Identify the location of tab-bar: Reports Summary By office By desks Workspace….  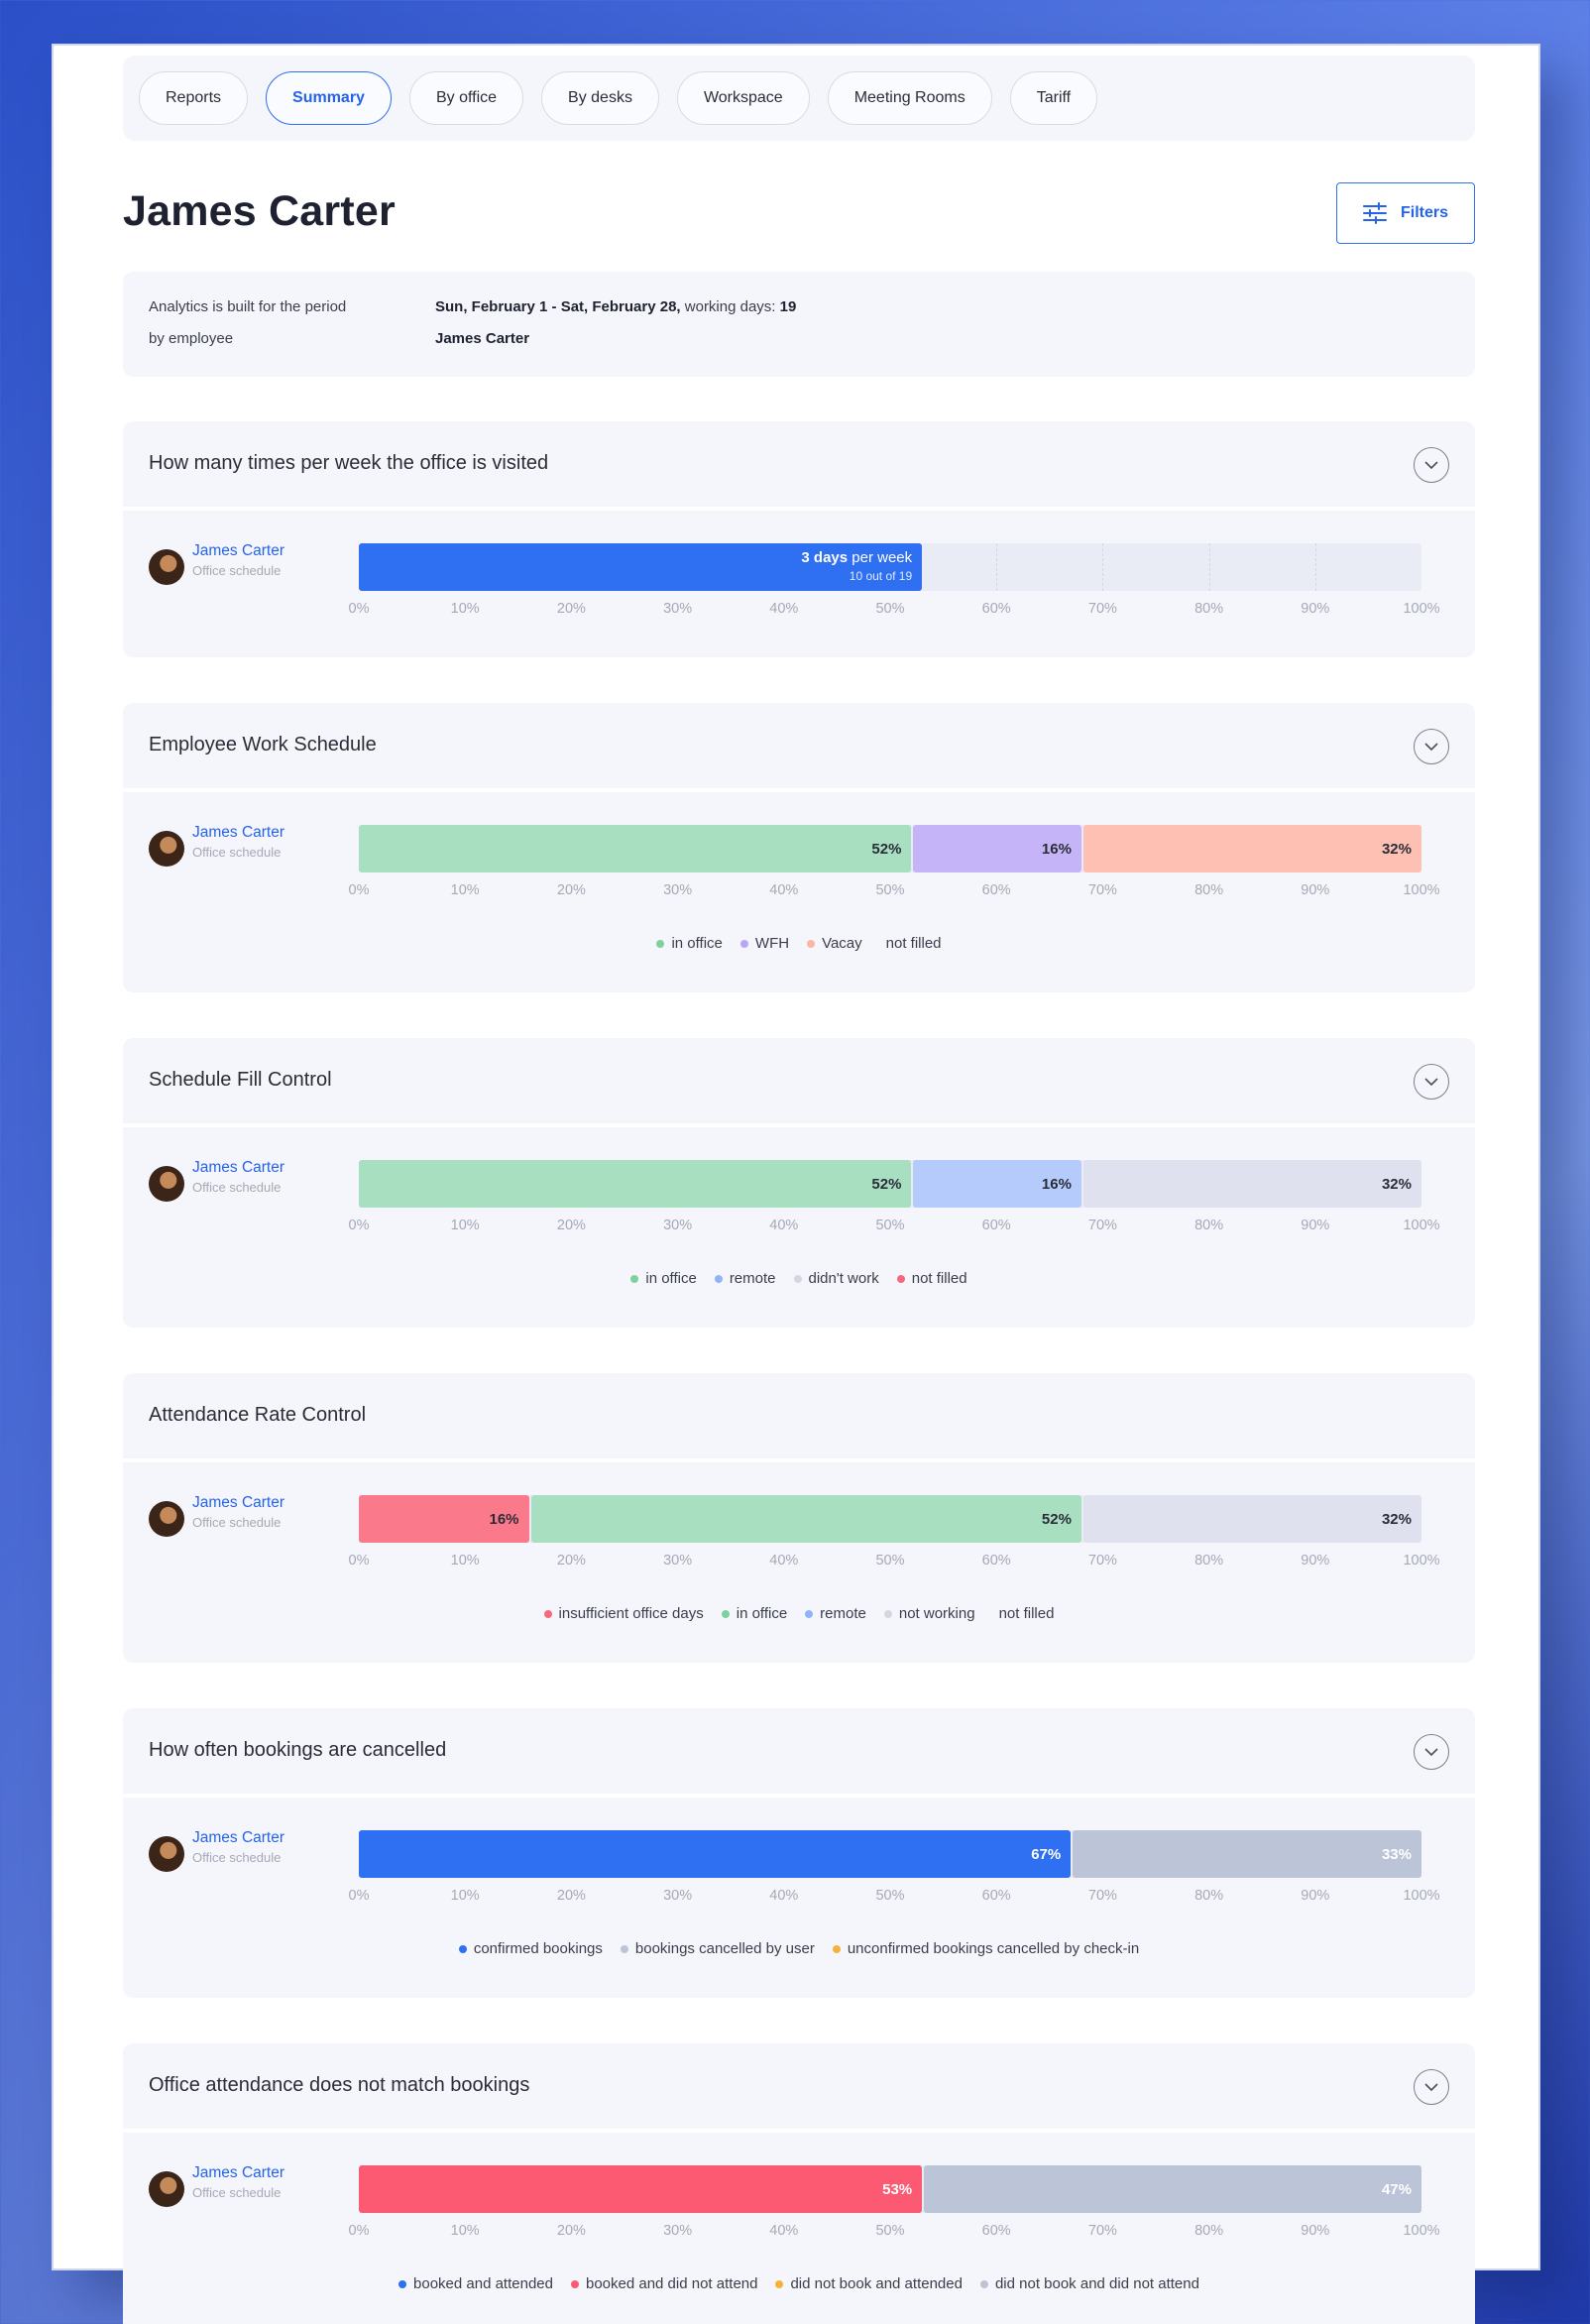
(799, 98).